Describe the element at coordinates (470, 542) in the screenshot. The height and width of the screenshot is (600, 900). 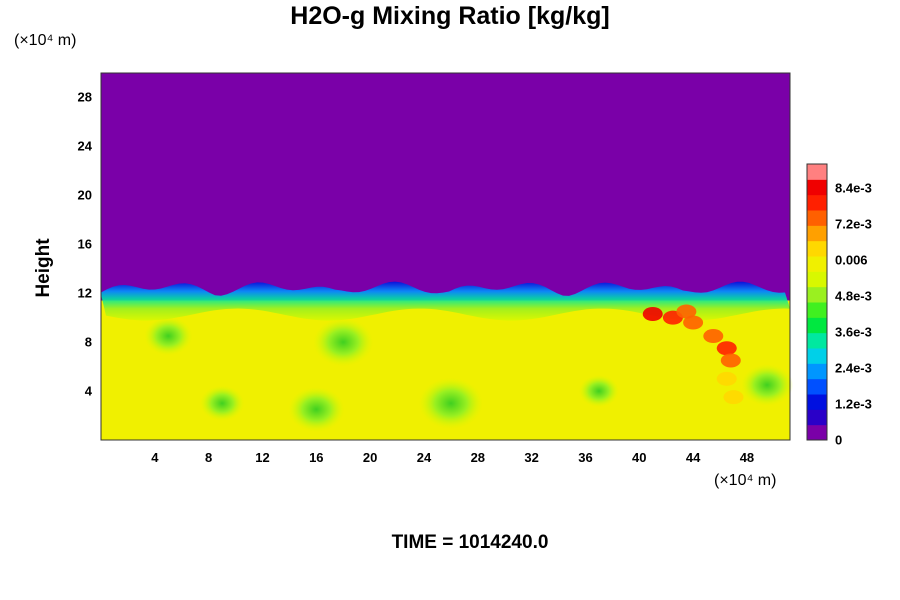
I see `time-label: TIME = 1014240.0` at that location.